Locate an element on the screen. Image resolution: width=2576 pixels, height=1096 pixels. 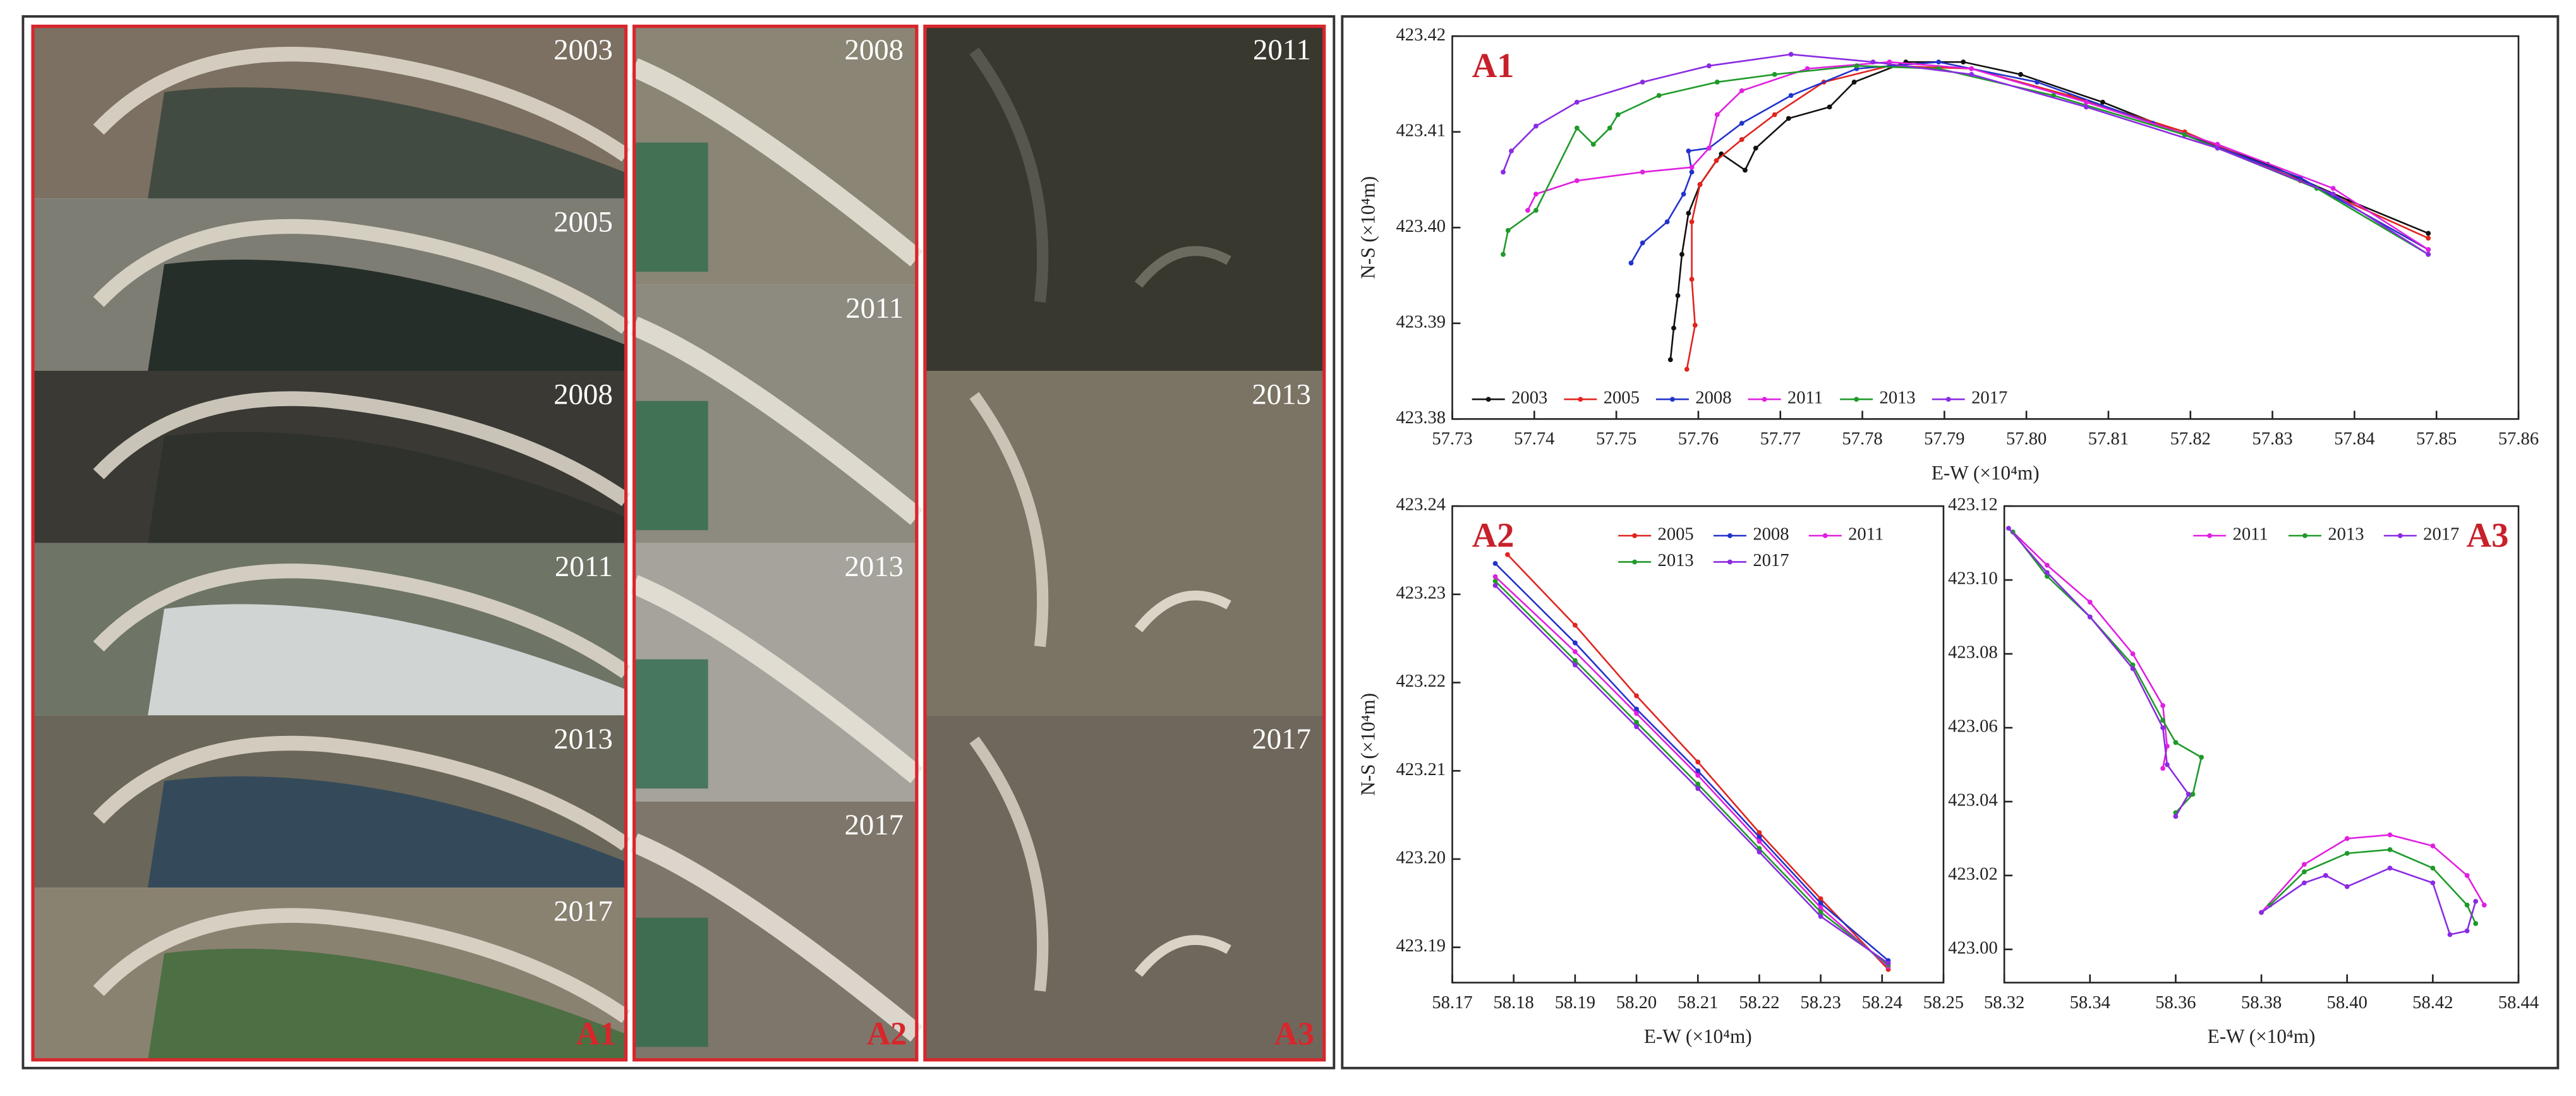
year-label: 2017 is located at coordinates (1281, 739).